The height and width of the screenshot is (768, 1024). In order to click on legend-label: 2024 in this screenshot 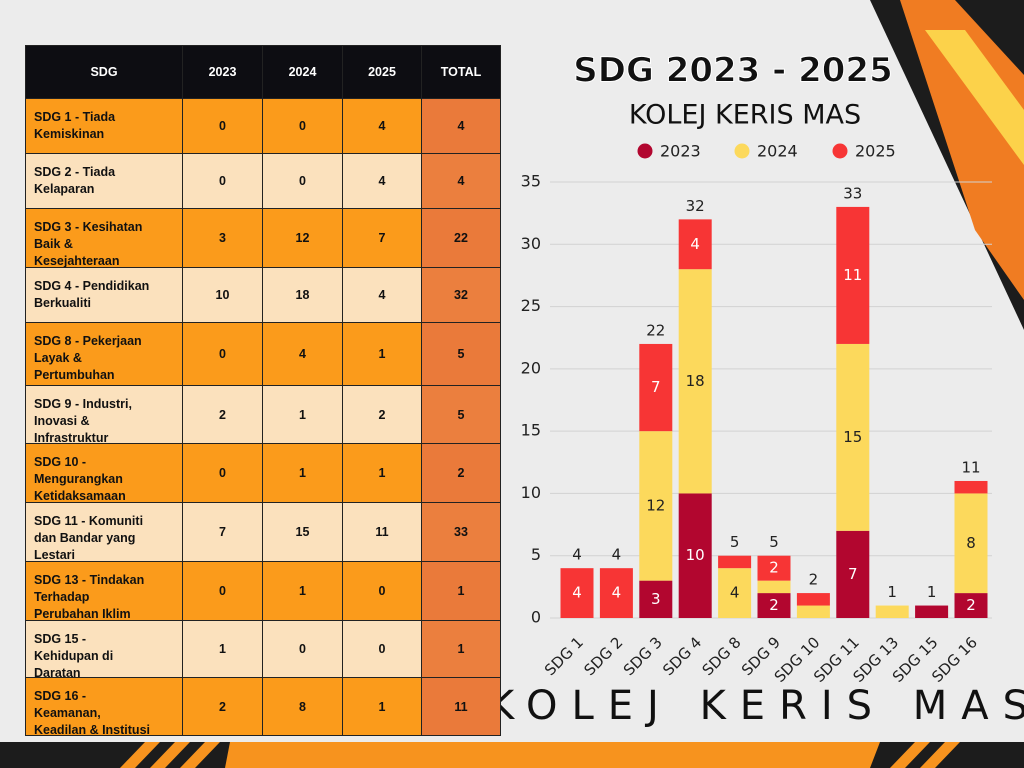, I will do `click(777, 151)`.